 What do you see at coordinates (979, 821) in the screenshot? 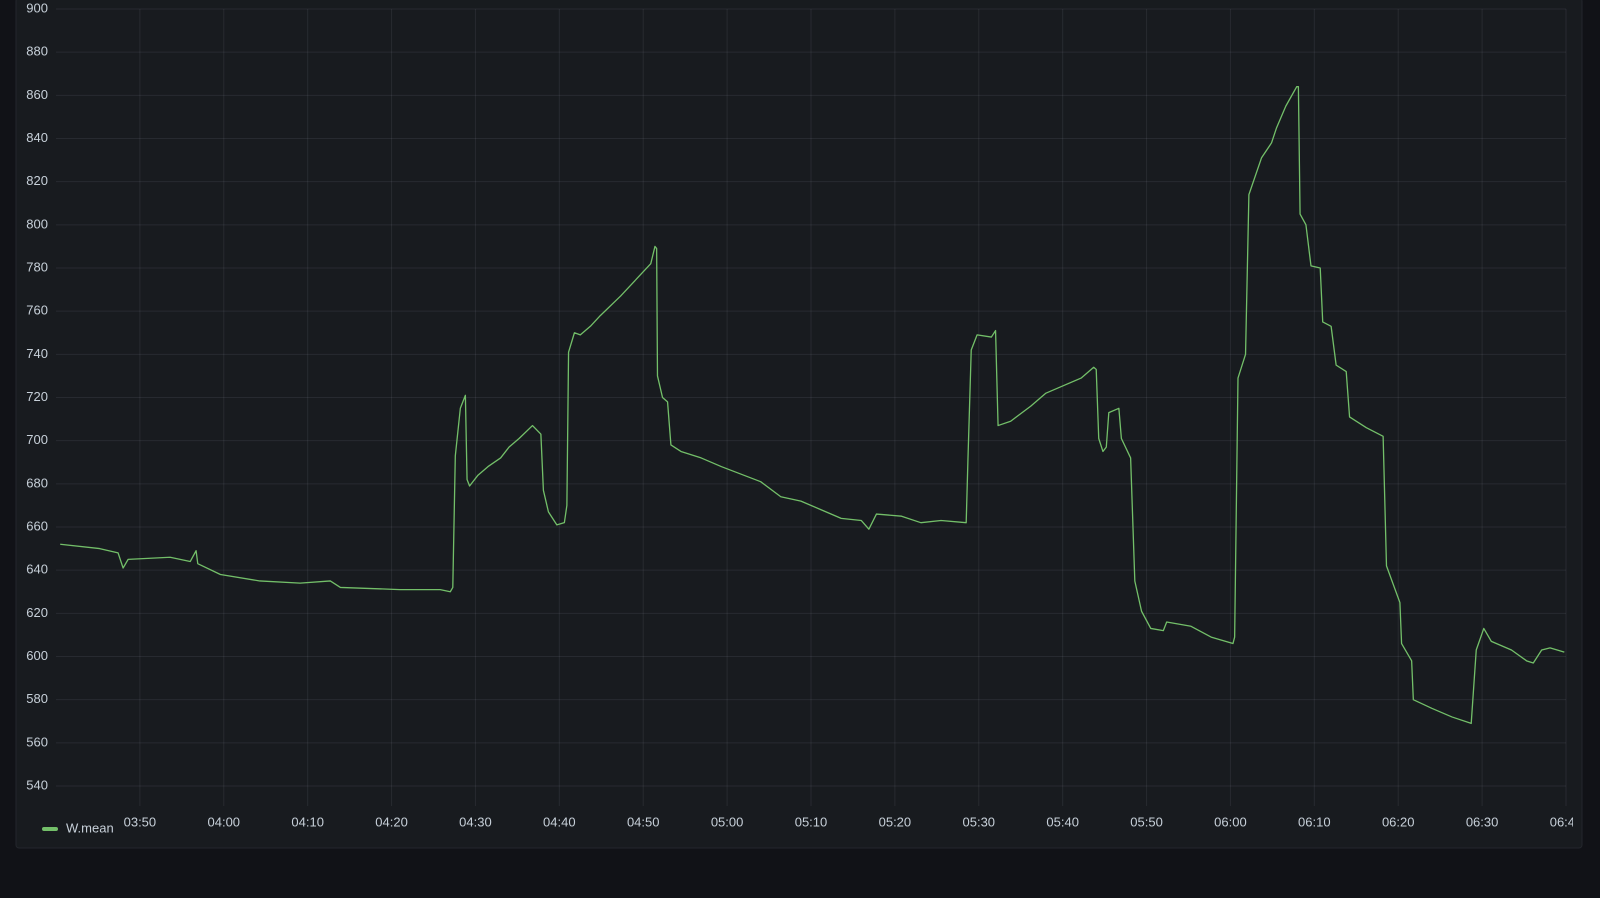
I see `x-tick-label: 05:30` at bounding box center [979, 821].